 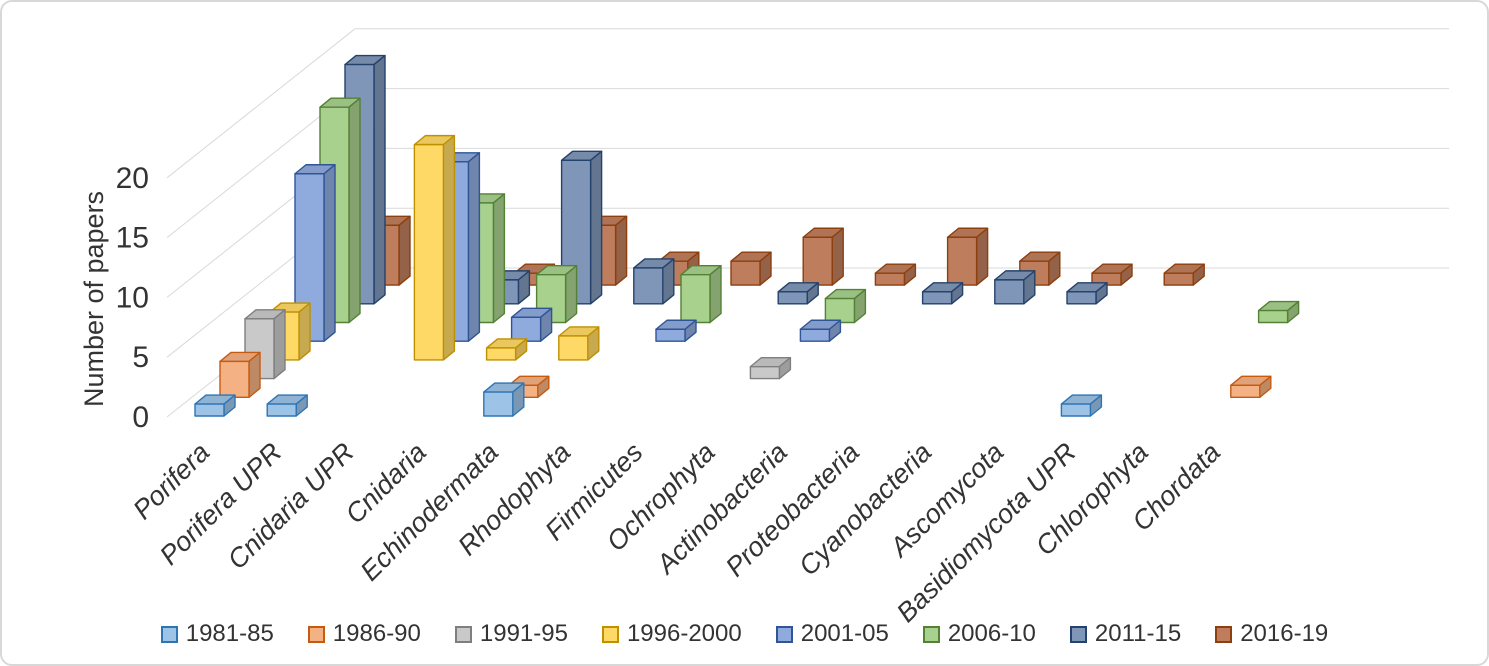 I want to click on legend-item-2016-19: 2016-19, so click(x=1271, y=634).